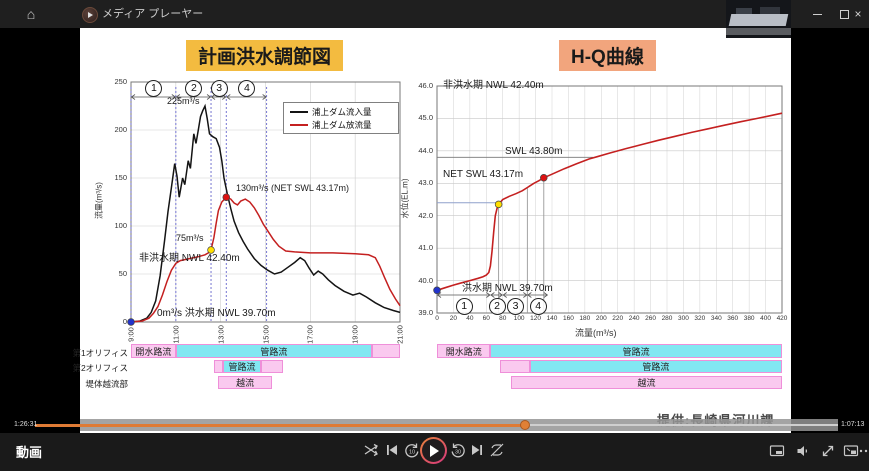 This screenshot has width=869, height=471. I want to click on annotation-130-net-swl: 130m³/s (NET SWL 43.17m), so click(293, 188).